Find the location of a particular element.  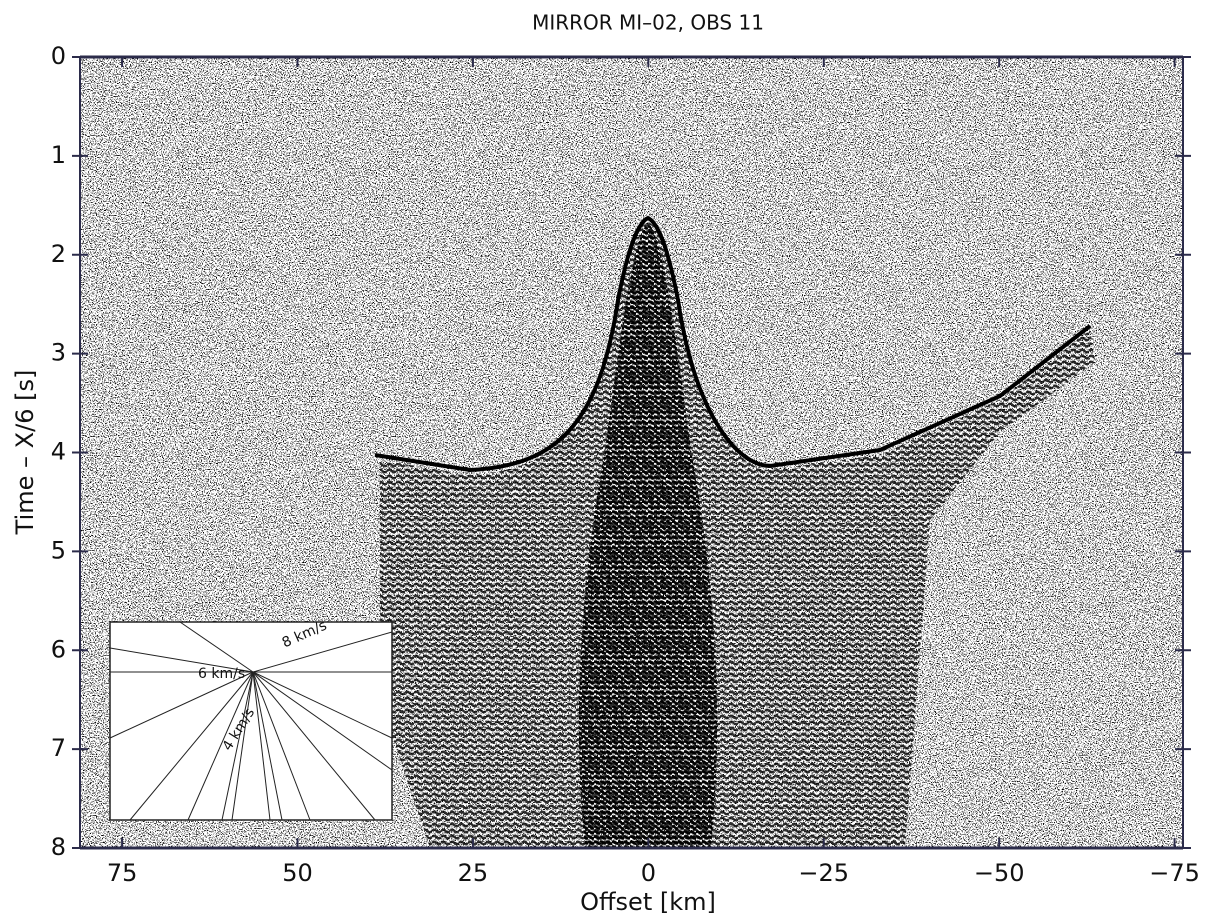

chart-title: MIRROR MI–02, OBS 11 is located at coordinates (648, 23).